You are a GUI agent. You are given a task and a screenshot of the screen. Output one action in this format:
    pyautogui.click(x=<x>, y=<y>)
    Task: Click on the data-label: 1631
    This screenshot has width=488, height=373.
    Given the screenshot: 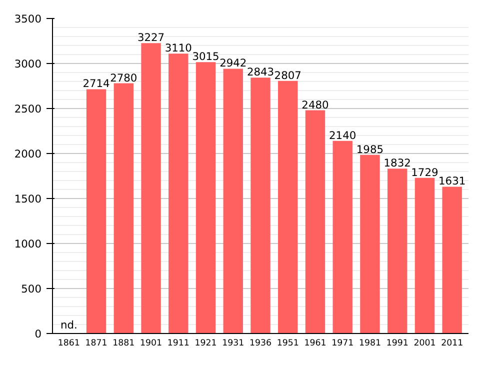 What is the action you would take?
    pyautogui.click(x=452, y=181)
    